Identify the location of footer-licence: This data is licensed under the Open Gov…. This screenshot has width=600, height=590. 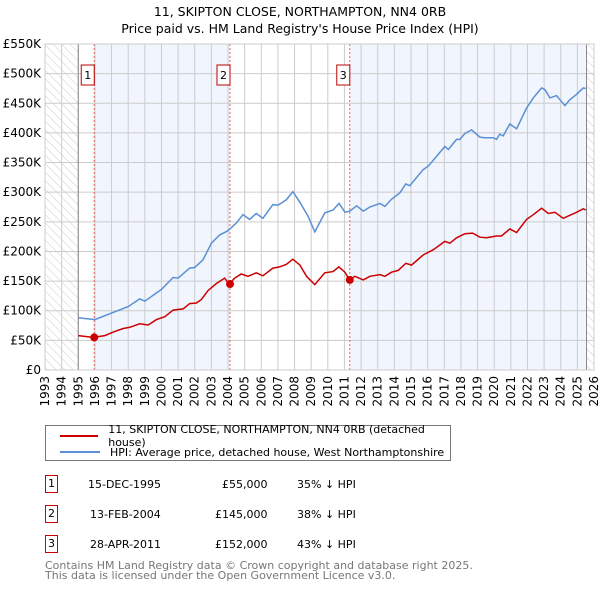
(220, 575).